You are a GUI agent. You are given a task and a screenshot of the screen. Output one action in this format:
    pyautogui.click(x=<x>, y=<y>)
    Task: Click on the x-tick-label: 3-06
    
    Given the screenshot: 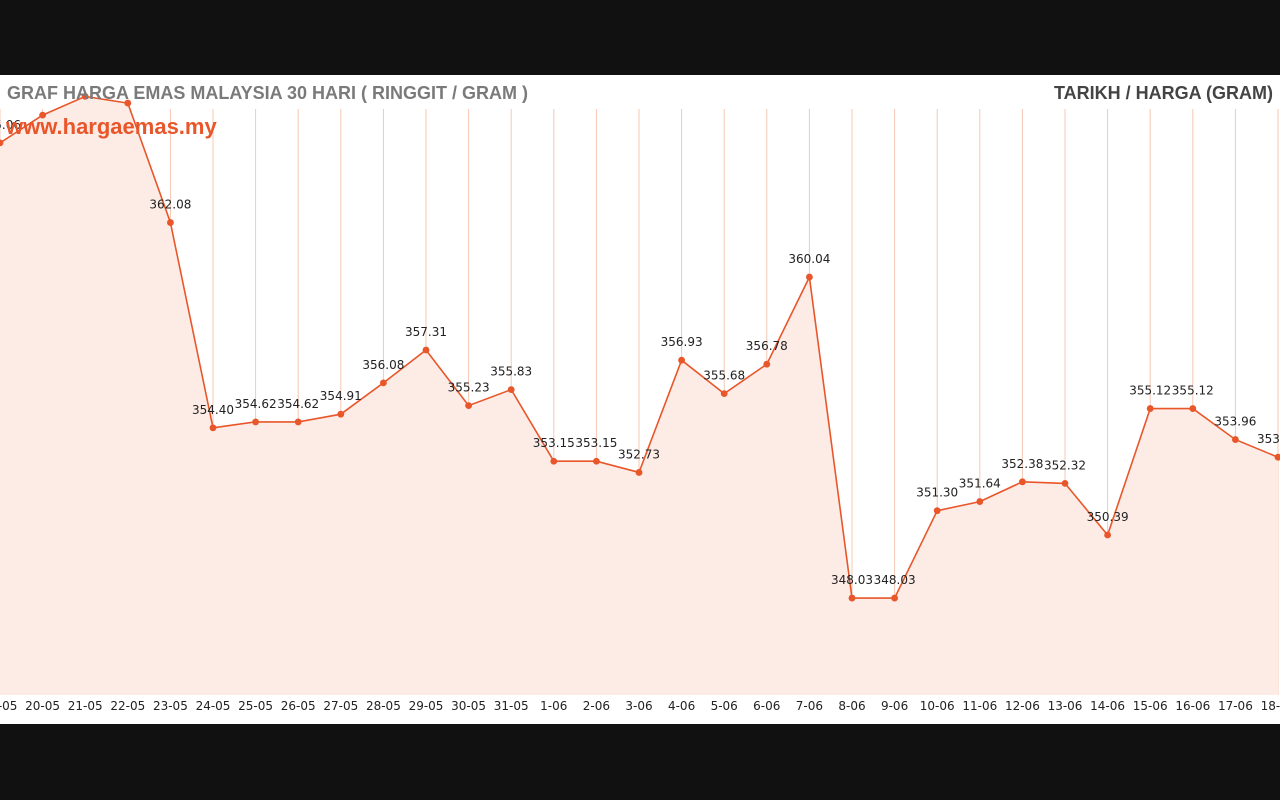 What is the action you would take?
    pyautogui.click(x=638, y=706)
    